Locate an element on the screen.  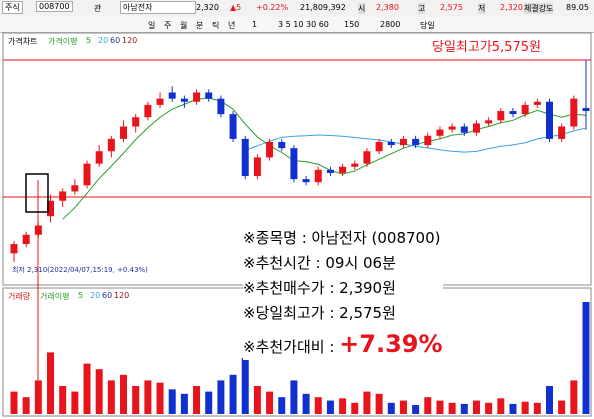
panel-label: 가격이평 is located at coordinates (63, 41).